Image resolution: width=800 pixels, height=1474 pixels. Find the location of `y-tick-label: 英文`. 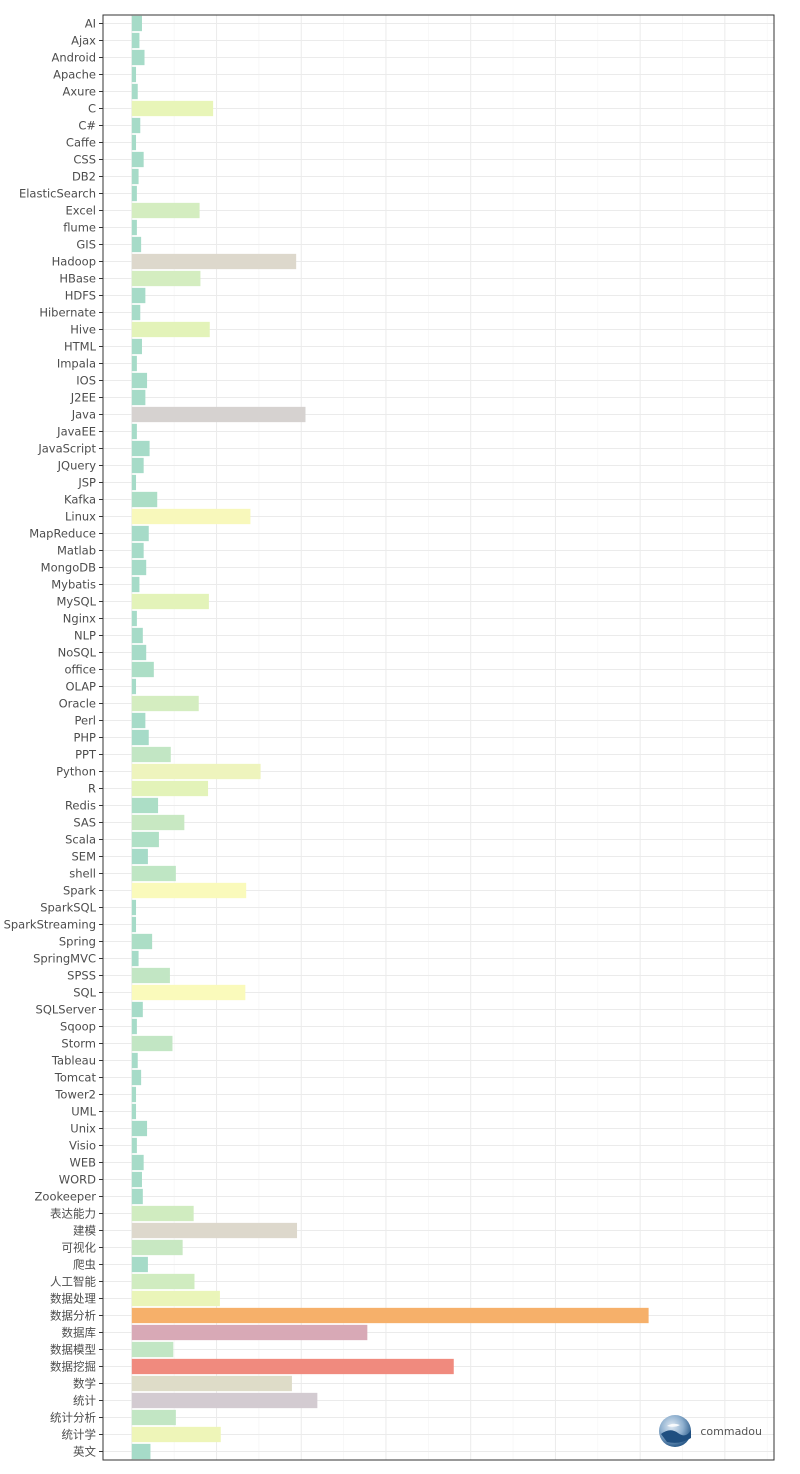

y-tick-label: 英文 is located at coordinates (84, 1452).